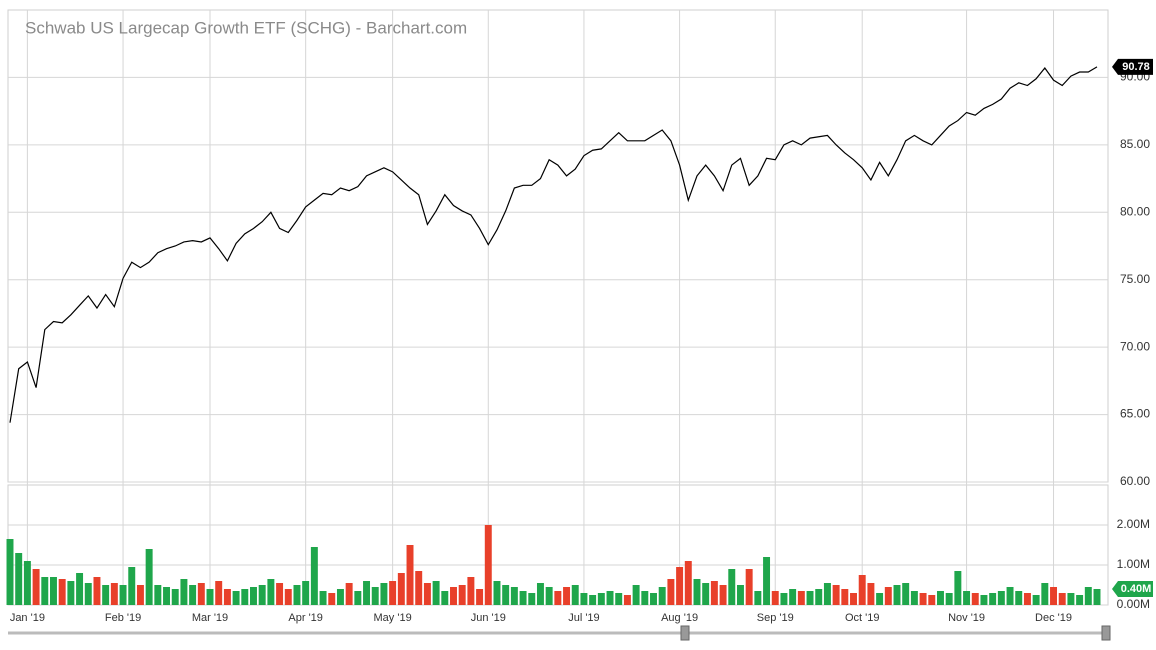 The image size is (1156, 650). What do you see at coordinates (1136, 67) in the screenshot?
I see `last-price-label: 90.78` at bounding box center [1136, 67].